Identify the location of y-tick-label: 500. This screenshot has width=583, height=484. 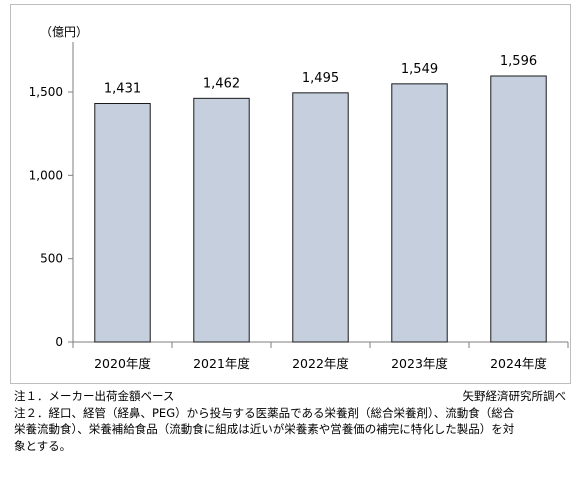
(51, 259).